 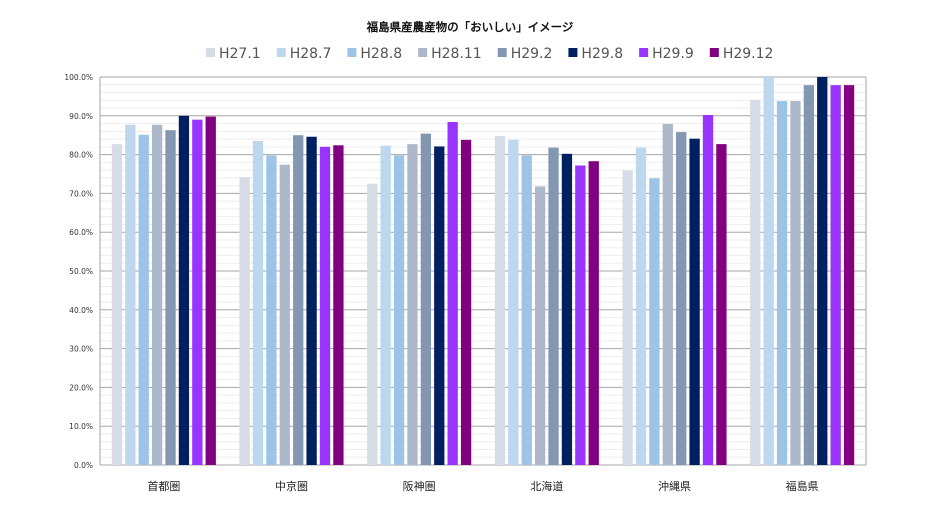 What do you see at coordinates (81, 155) in the screenshot?
I see `y-tick-label: 80.0%` at bounding box center [81, 155].